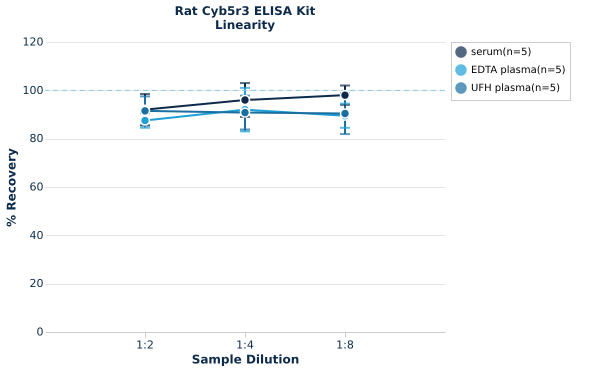 The width and height of the screenshot is (590, 380). Describe the element at coordinates (245, 345) in the screenshot. I see `x-tick-label: 1:4` at that location.